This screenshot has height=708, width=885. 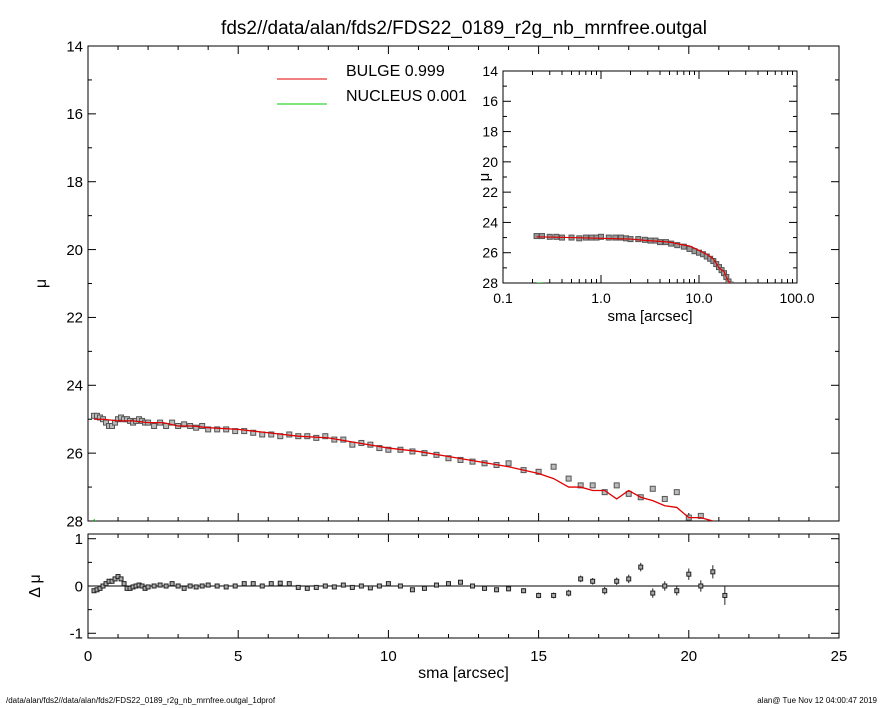 I want to click on legend-label: NUCLEUS 0.001, so click(x=406, y=96).